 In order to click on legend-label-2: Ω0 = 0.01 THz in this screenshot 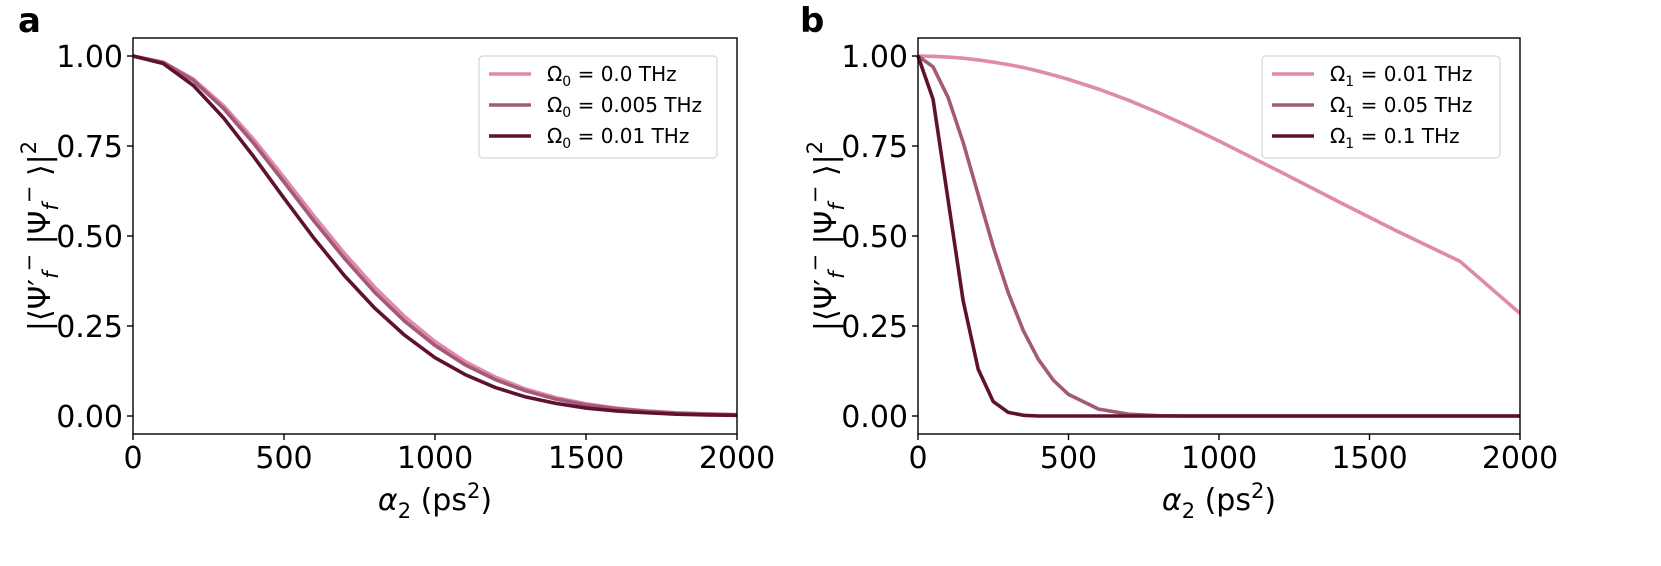, I will do `click(618, 138)`.